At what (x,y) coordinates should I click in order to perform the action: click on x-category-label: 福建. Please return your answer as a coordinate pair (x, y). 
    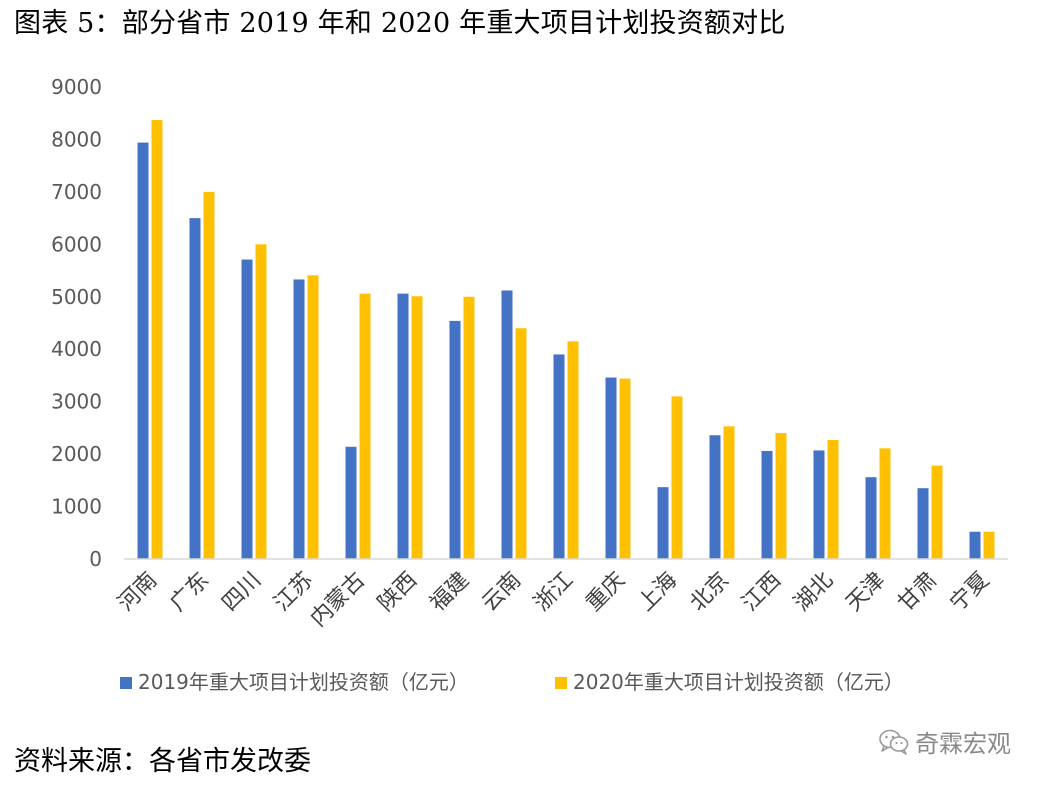
    Looking at the image, I should click on (449, 592).